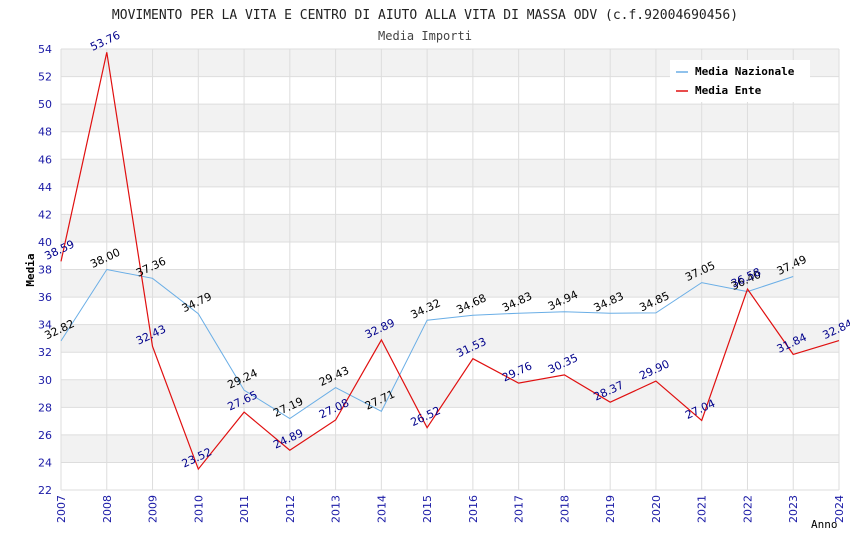 Image resolution: width=850 pixels, height=550 pixels. Describe the element at coordinates (45, 490) in the screenshot. I see `y-tick-label: 22` at that location.